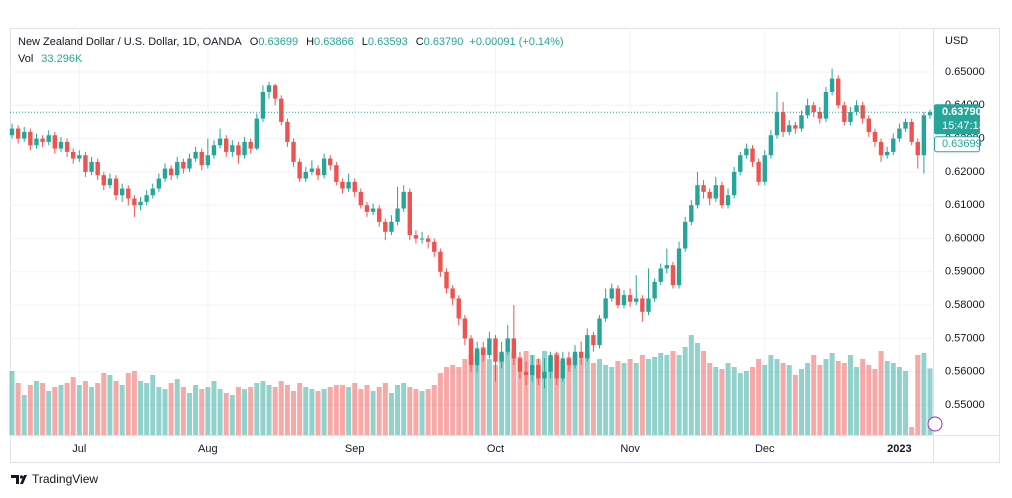  Describe the element at coordinates (935, 424) in the screenshot. I see `alert-icon` at that location.